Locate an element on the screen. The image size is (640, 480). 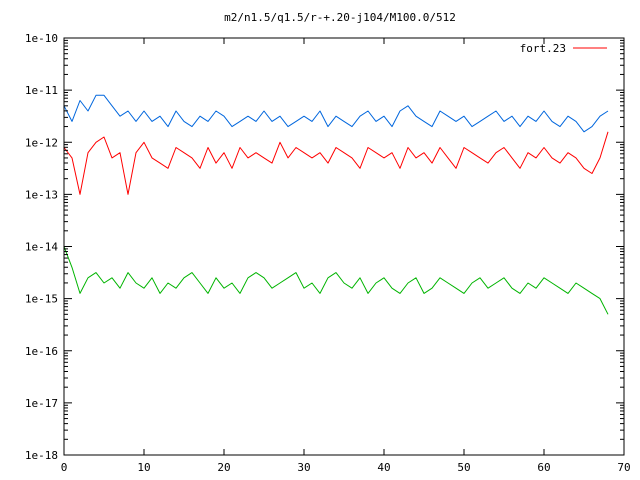
x-tick-label: 70 is located at coordinates (623, 467).